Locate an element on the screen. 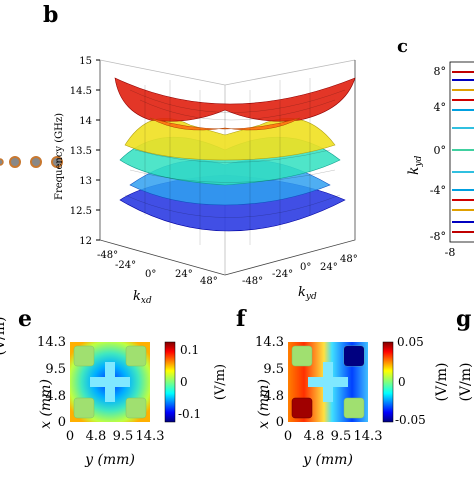  panel-a-dots is located at coordinates (31, 162).